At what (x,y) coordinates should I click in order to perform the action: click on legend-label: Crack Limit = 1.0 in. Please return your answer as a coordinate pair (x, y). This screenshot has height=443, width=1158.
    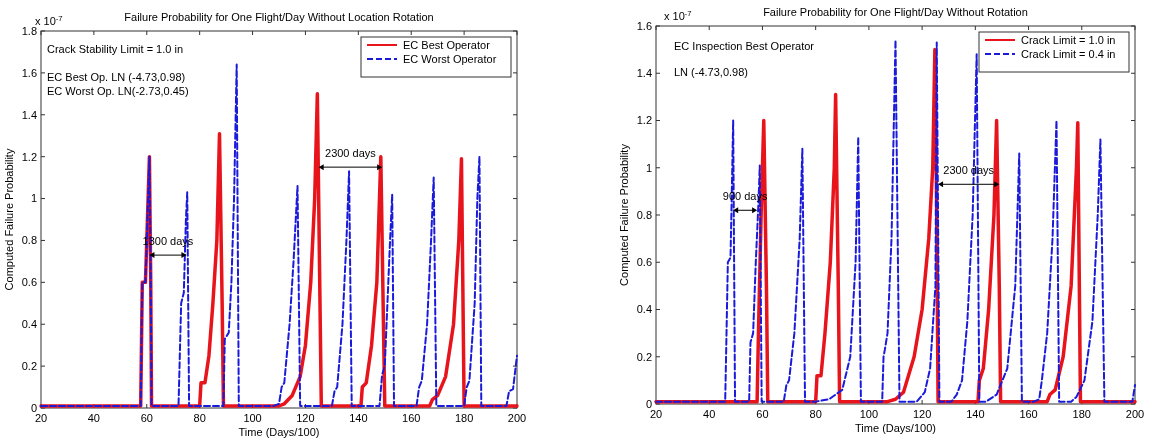
    Looking at the image, I should click on (1068, 40).